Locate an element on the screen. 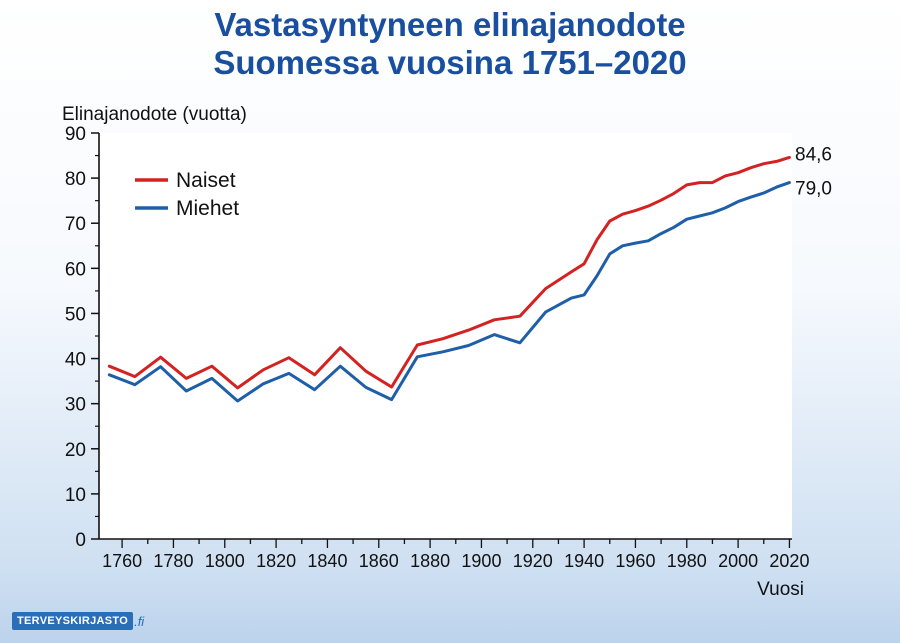 This screenshot has height=643, width=900. y-axis-title: Elinajanodote (vuotta) is located at coordinates (154, 114).